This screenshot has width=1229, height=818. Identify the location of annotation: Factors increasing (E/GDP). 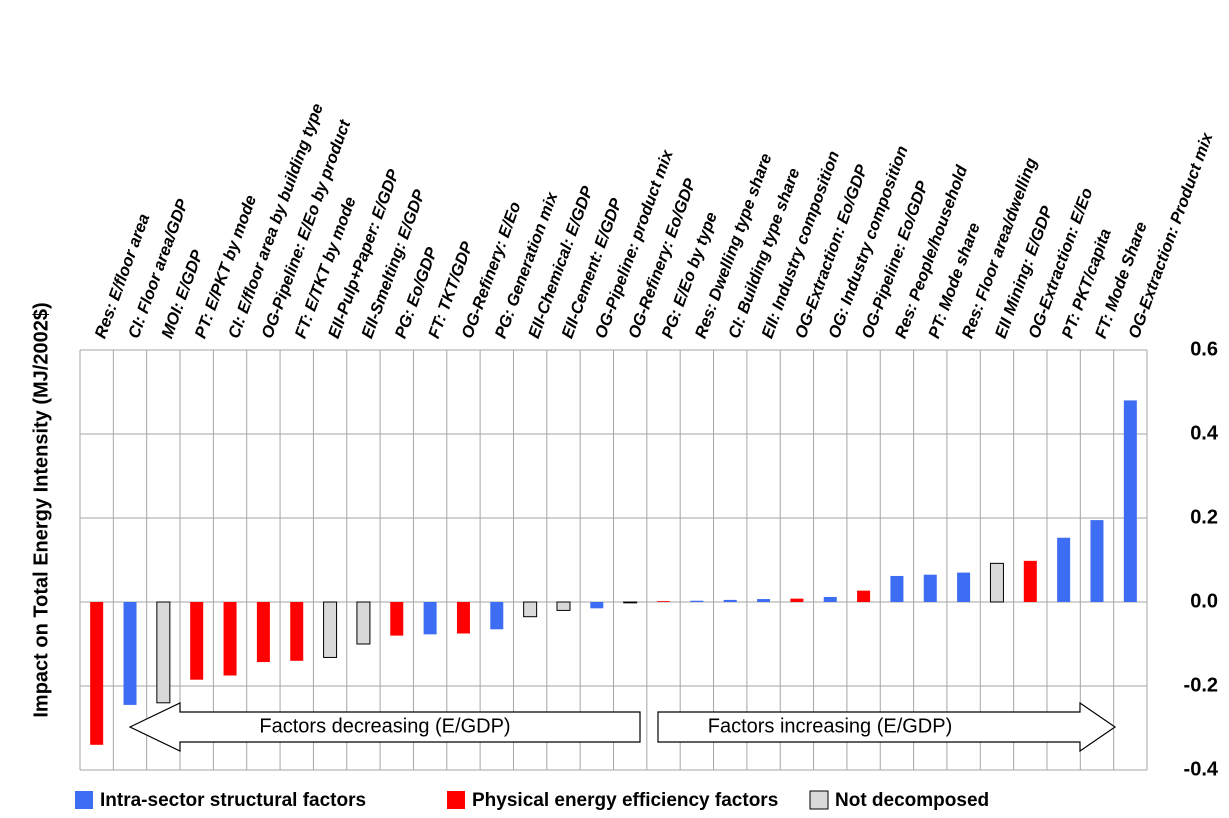
(830, 726).